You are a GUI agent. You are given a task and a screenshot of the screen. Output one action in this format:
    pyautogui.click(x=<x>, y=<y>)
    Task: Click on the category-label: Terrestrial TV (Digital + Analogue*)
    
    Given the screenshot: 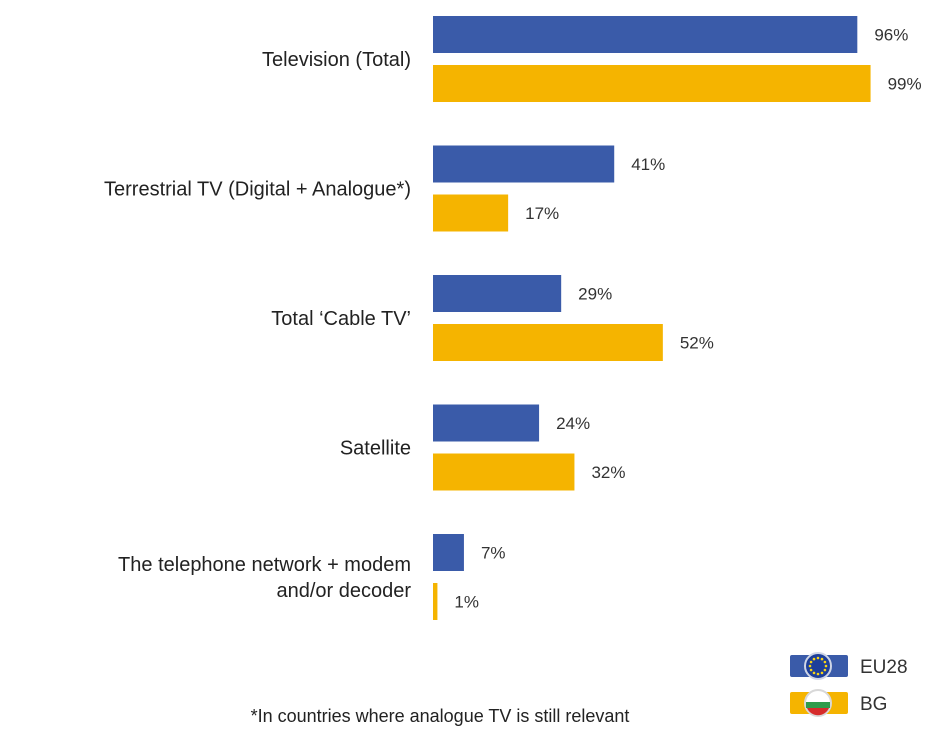 What is the action you would take?
    pyautogui.click(x=257, y=190)
    